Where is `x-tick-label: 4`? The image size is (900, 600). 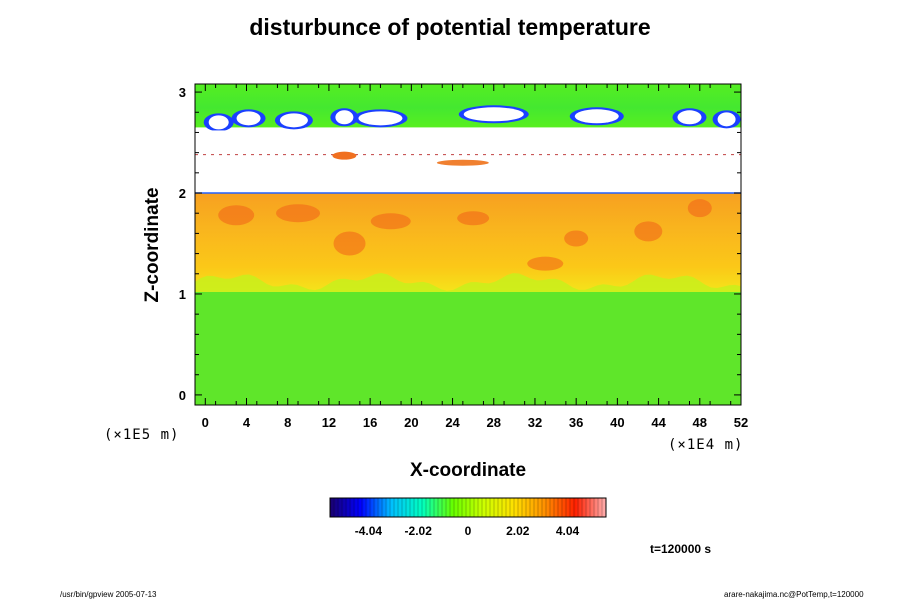
x-tick-label: 4 is located at coordinates (247, 422).